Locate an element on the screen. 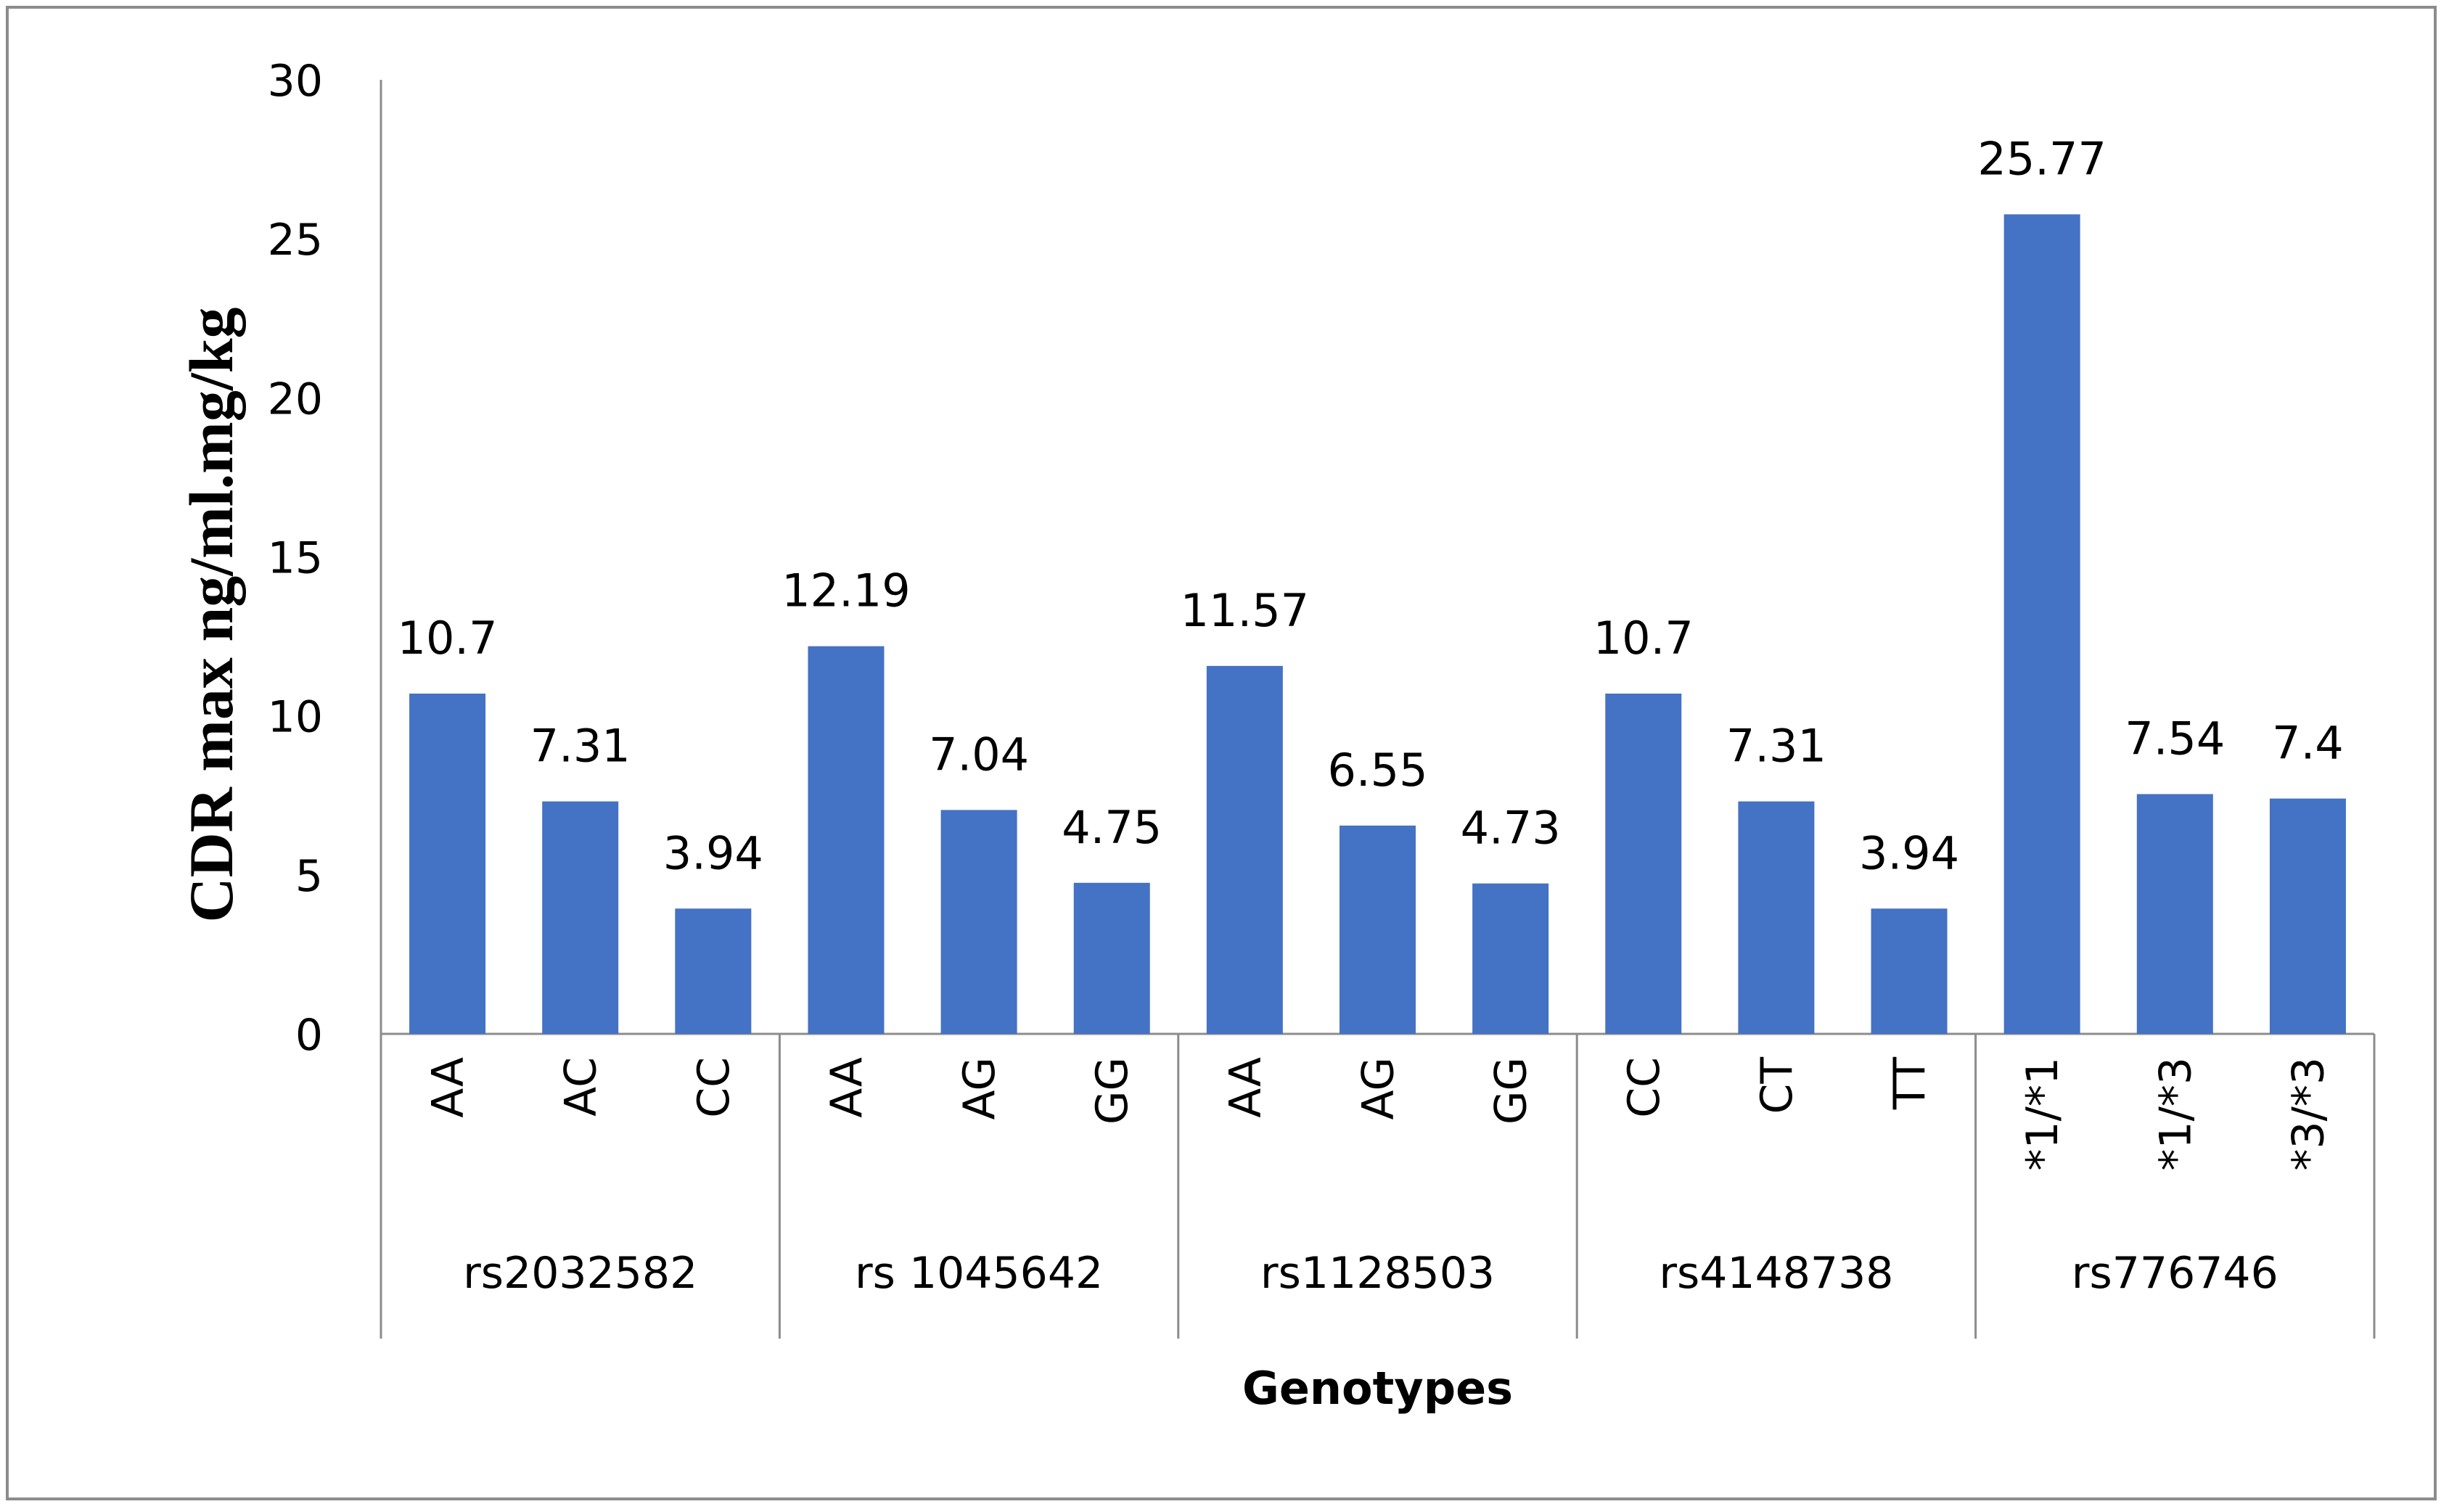  category-label-1-0: AA is located at coordinates (846, 1087).